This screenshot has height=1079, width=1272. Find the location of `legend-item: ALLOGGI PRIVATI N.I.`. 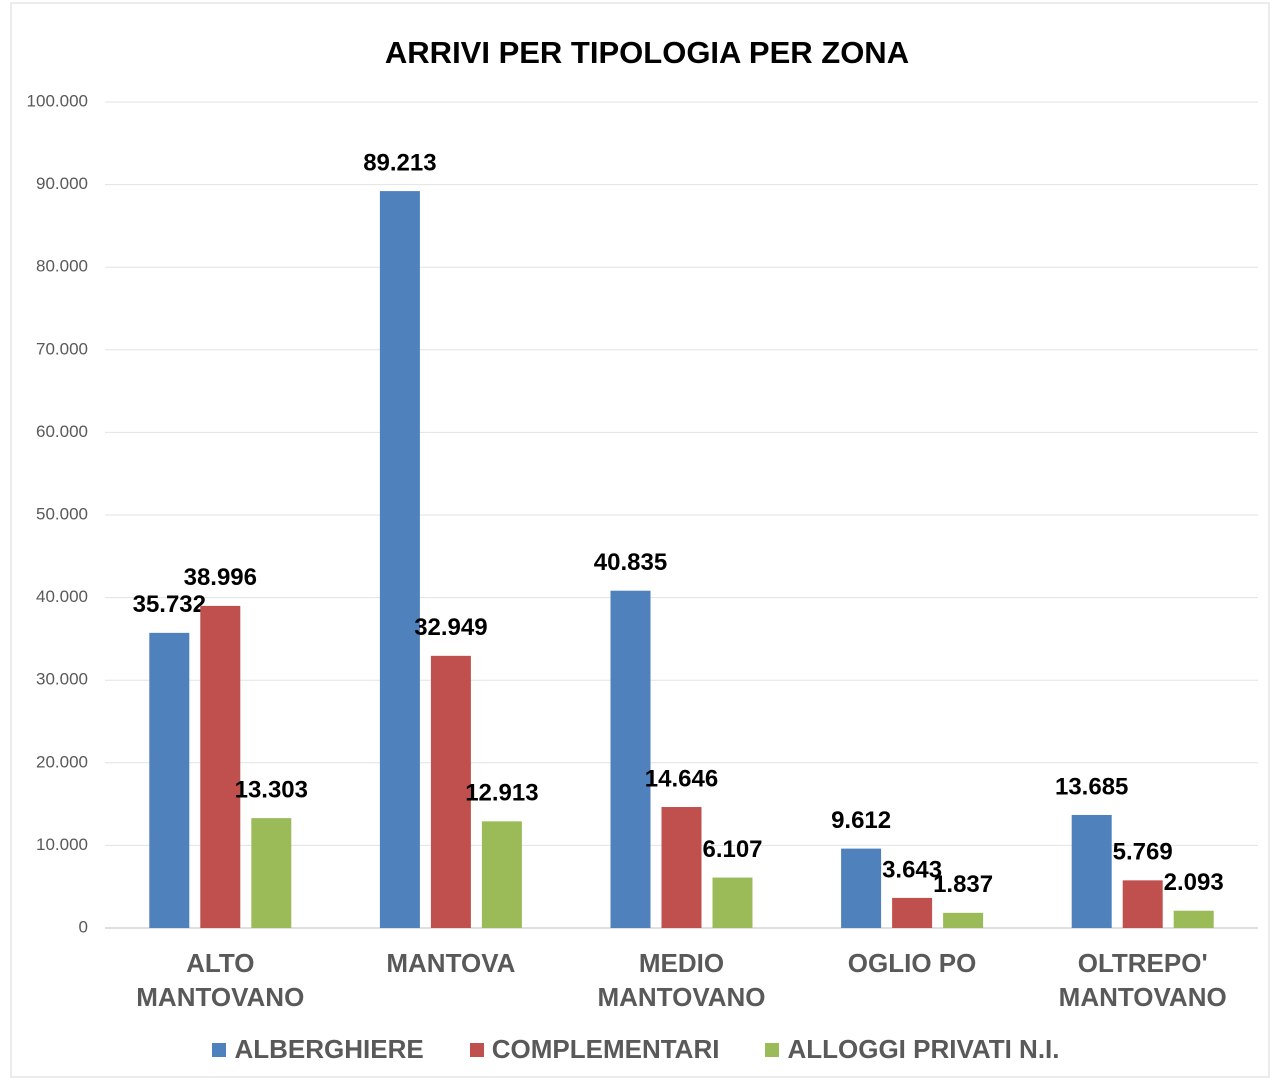

legend-item: ALLOGGI PRIVATI N.I. is located at coordinates (912, 1049).